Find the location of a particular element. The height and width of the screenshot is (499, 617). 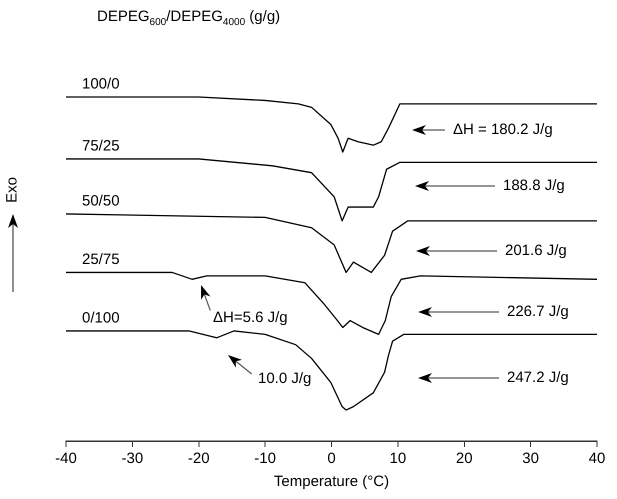

x-tick-label: 30 is located at coordinates (530, 459).